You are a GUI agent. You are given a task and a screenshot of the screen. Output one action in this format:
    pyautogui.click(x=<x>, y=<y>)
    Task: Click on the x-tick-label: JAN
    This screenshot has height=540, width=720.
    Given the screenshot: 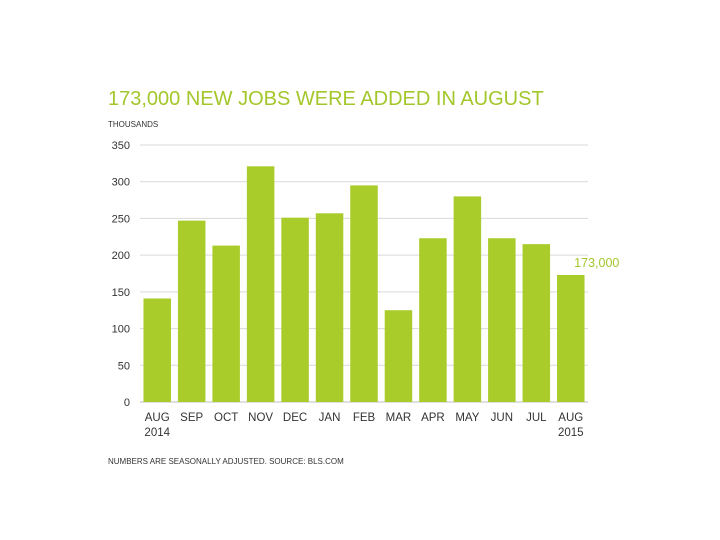 What is the action you would take?
    pyautogui.click(x=330, y=418)
    